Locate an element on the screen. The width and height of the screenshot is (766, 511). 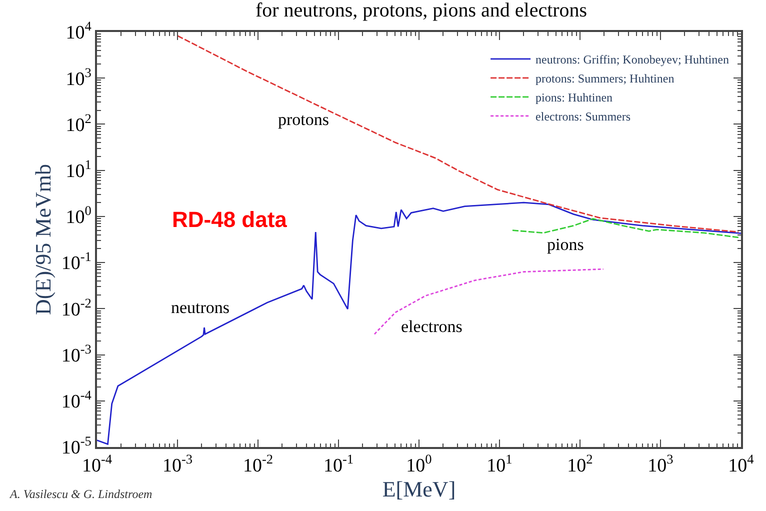
y-tick-label: 10$^{-1}$ is located at coordinates (76, 261).